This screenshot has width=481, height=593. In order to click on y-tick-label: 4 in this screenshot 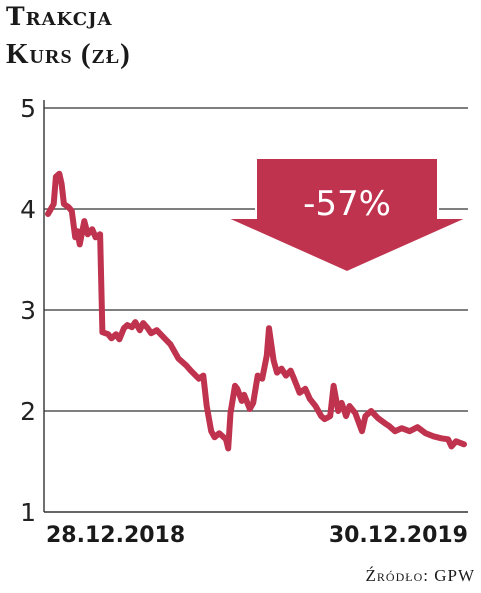, I will do `click(28, 209)`.